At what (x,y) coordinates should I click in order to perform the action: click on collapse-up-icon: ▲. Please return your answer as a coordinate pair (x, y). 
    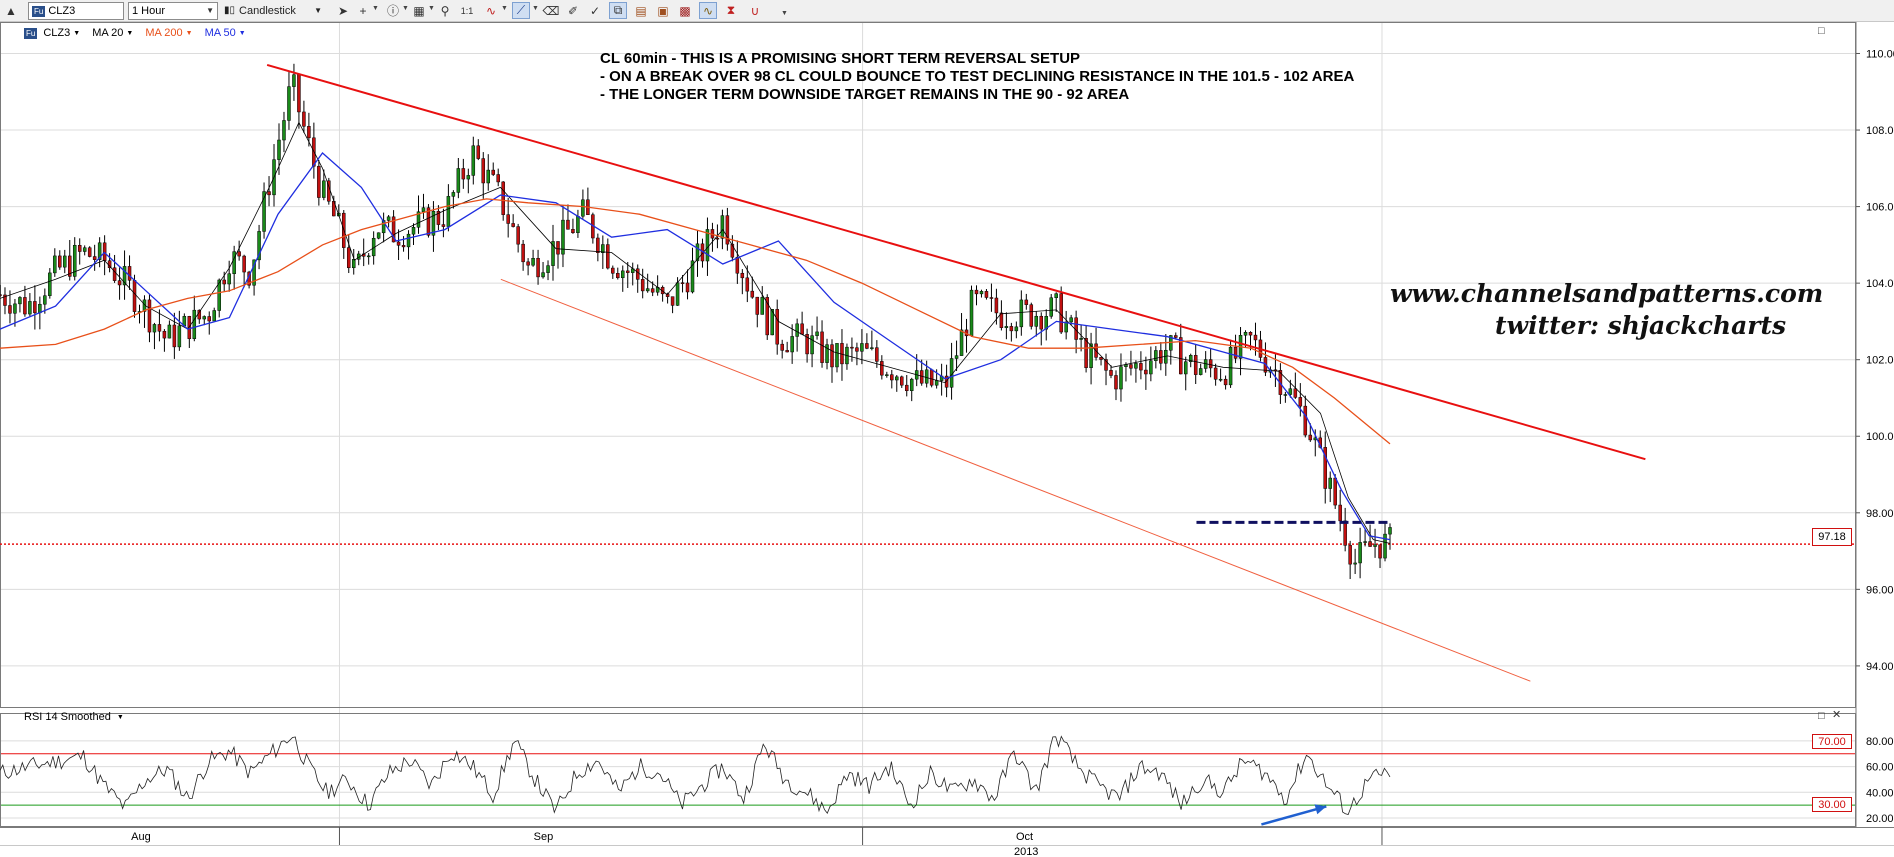
    Looking at the image, I should click on (11, 10).